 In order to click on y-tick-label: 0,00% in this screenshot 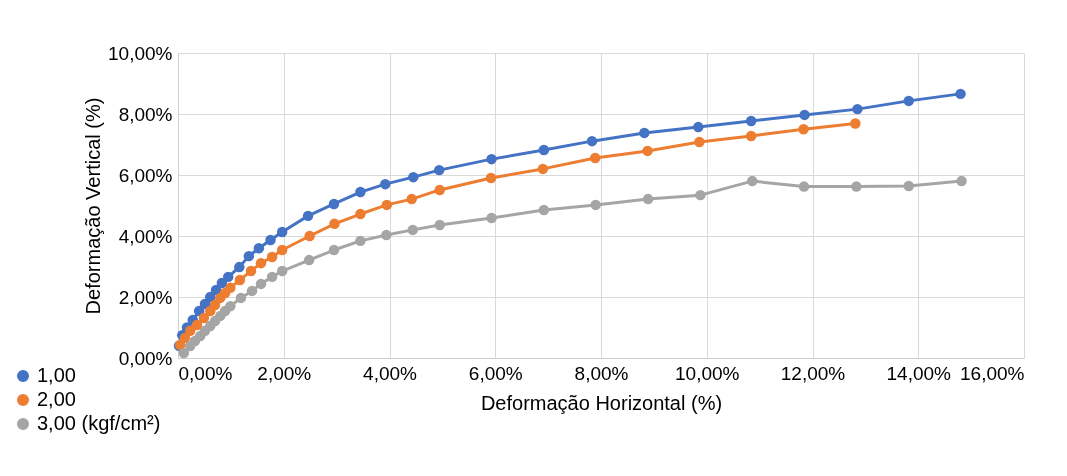, I will do `click(145, 358)`.